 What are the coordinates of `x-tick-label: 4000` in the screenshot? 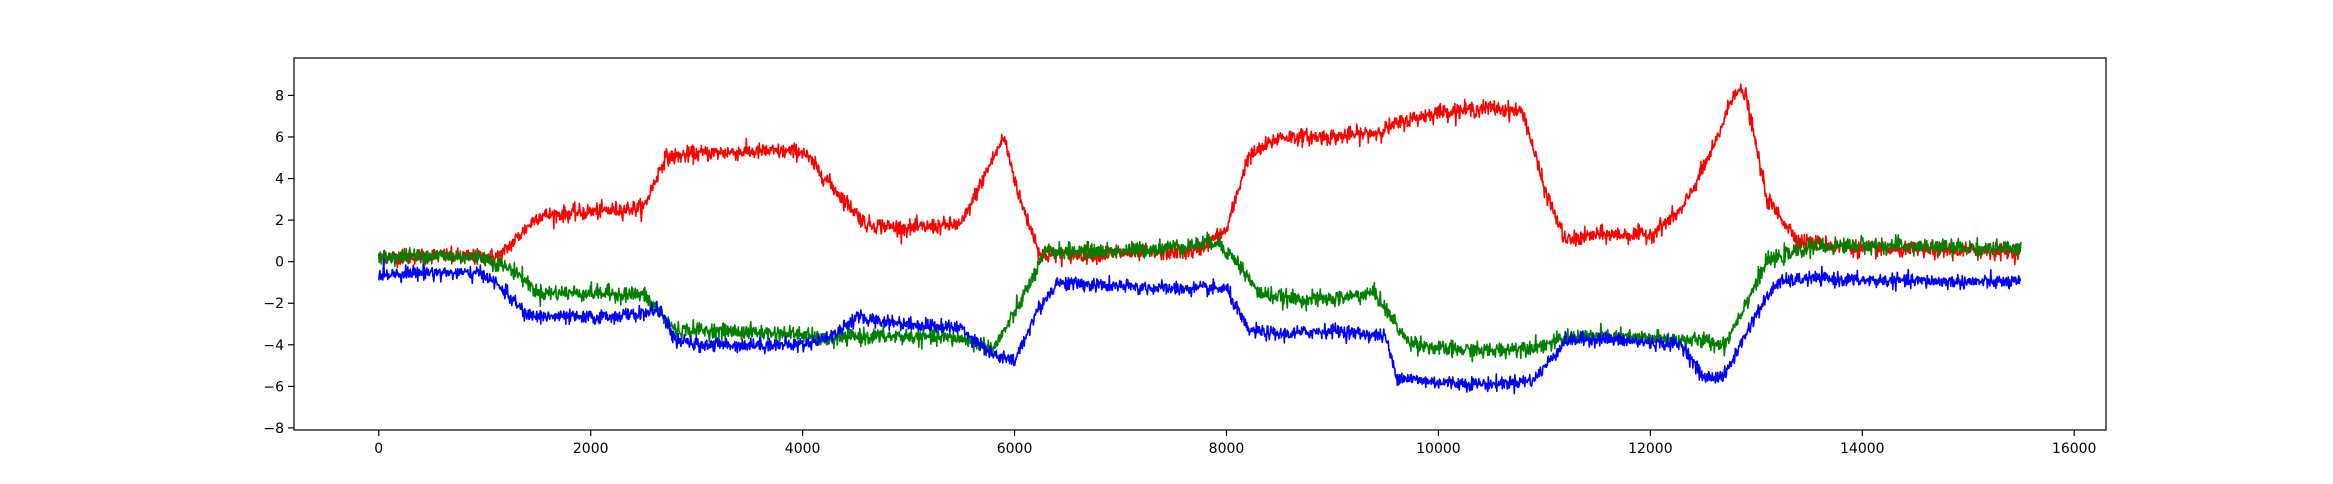 It's located at (803, 449).